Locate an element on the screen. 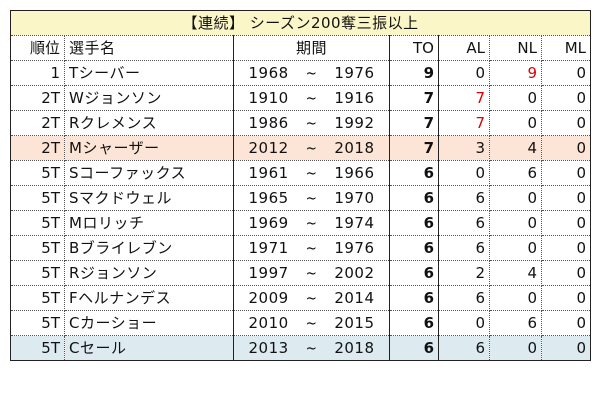 The height and width of the screenshot is (400, 600). period-cell: 1968 ~1976 is located at coordinates (311, 73).